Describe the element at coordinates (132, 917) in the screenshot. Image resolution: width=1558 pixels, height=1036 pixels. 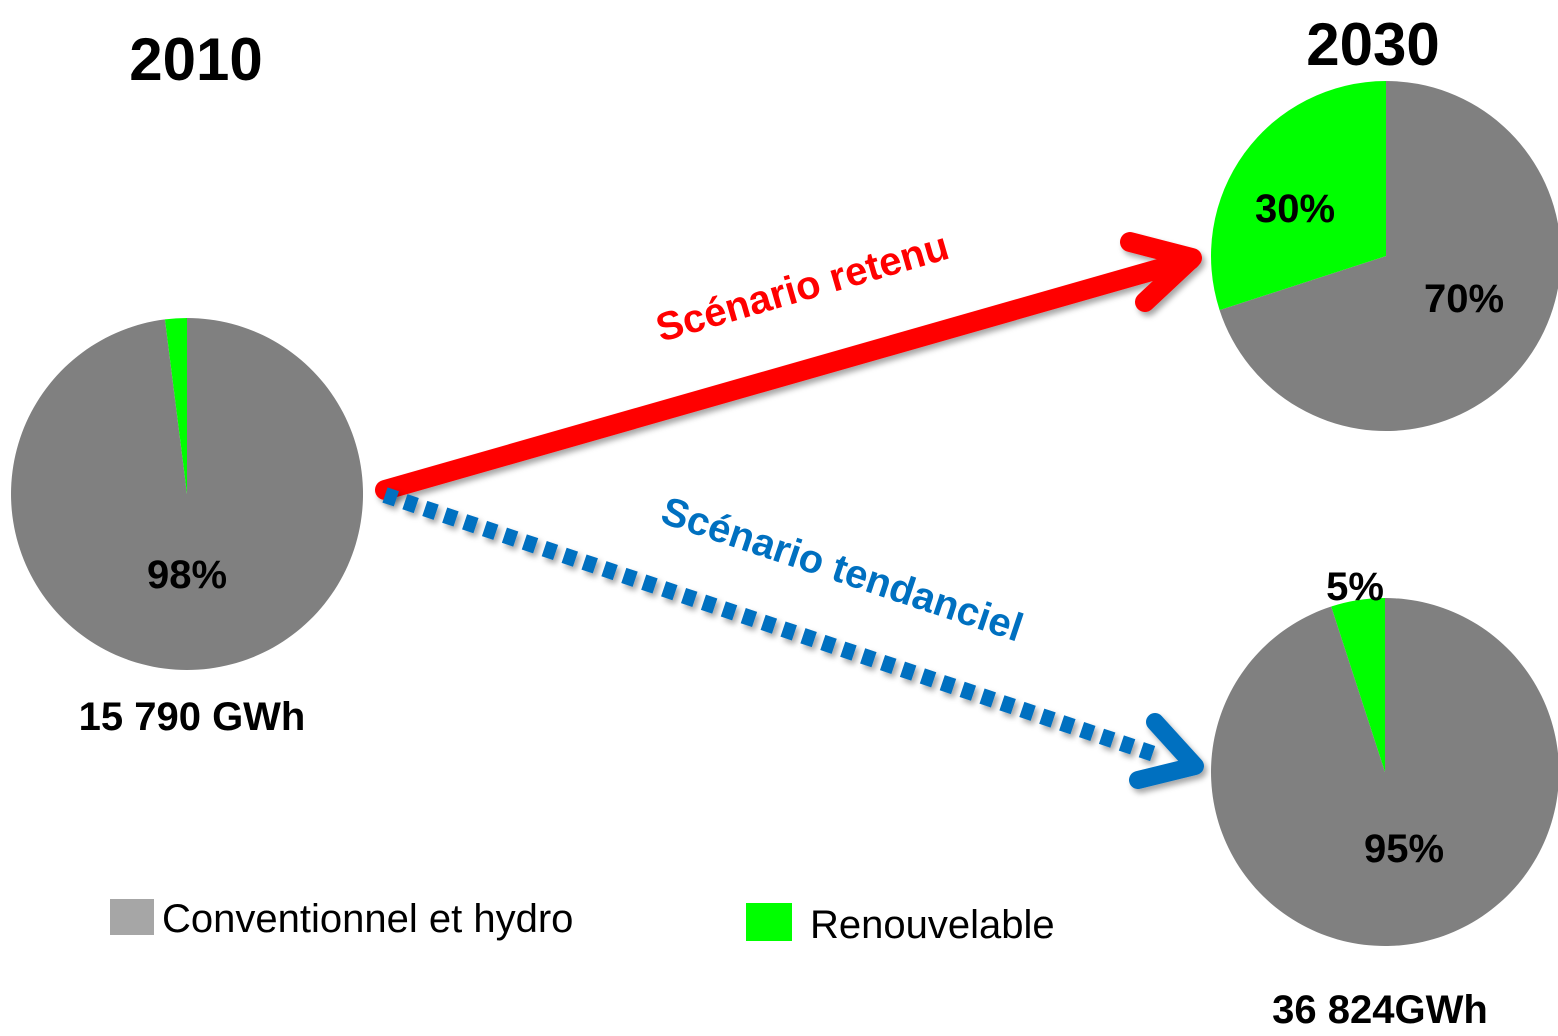
I see `legend-swatch-conventional` at that location.